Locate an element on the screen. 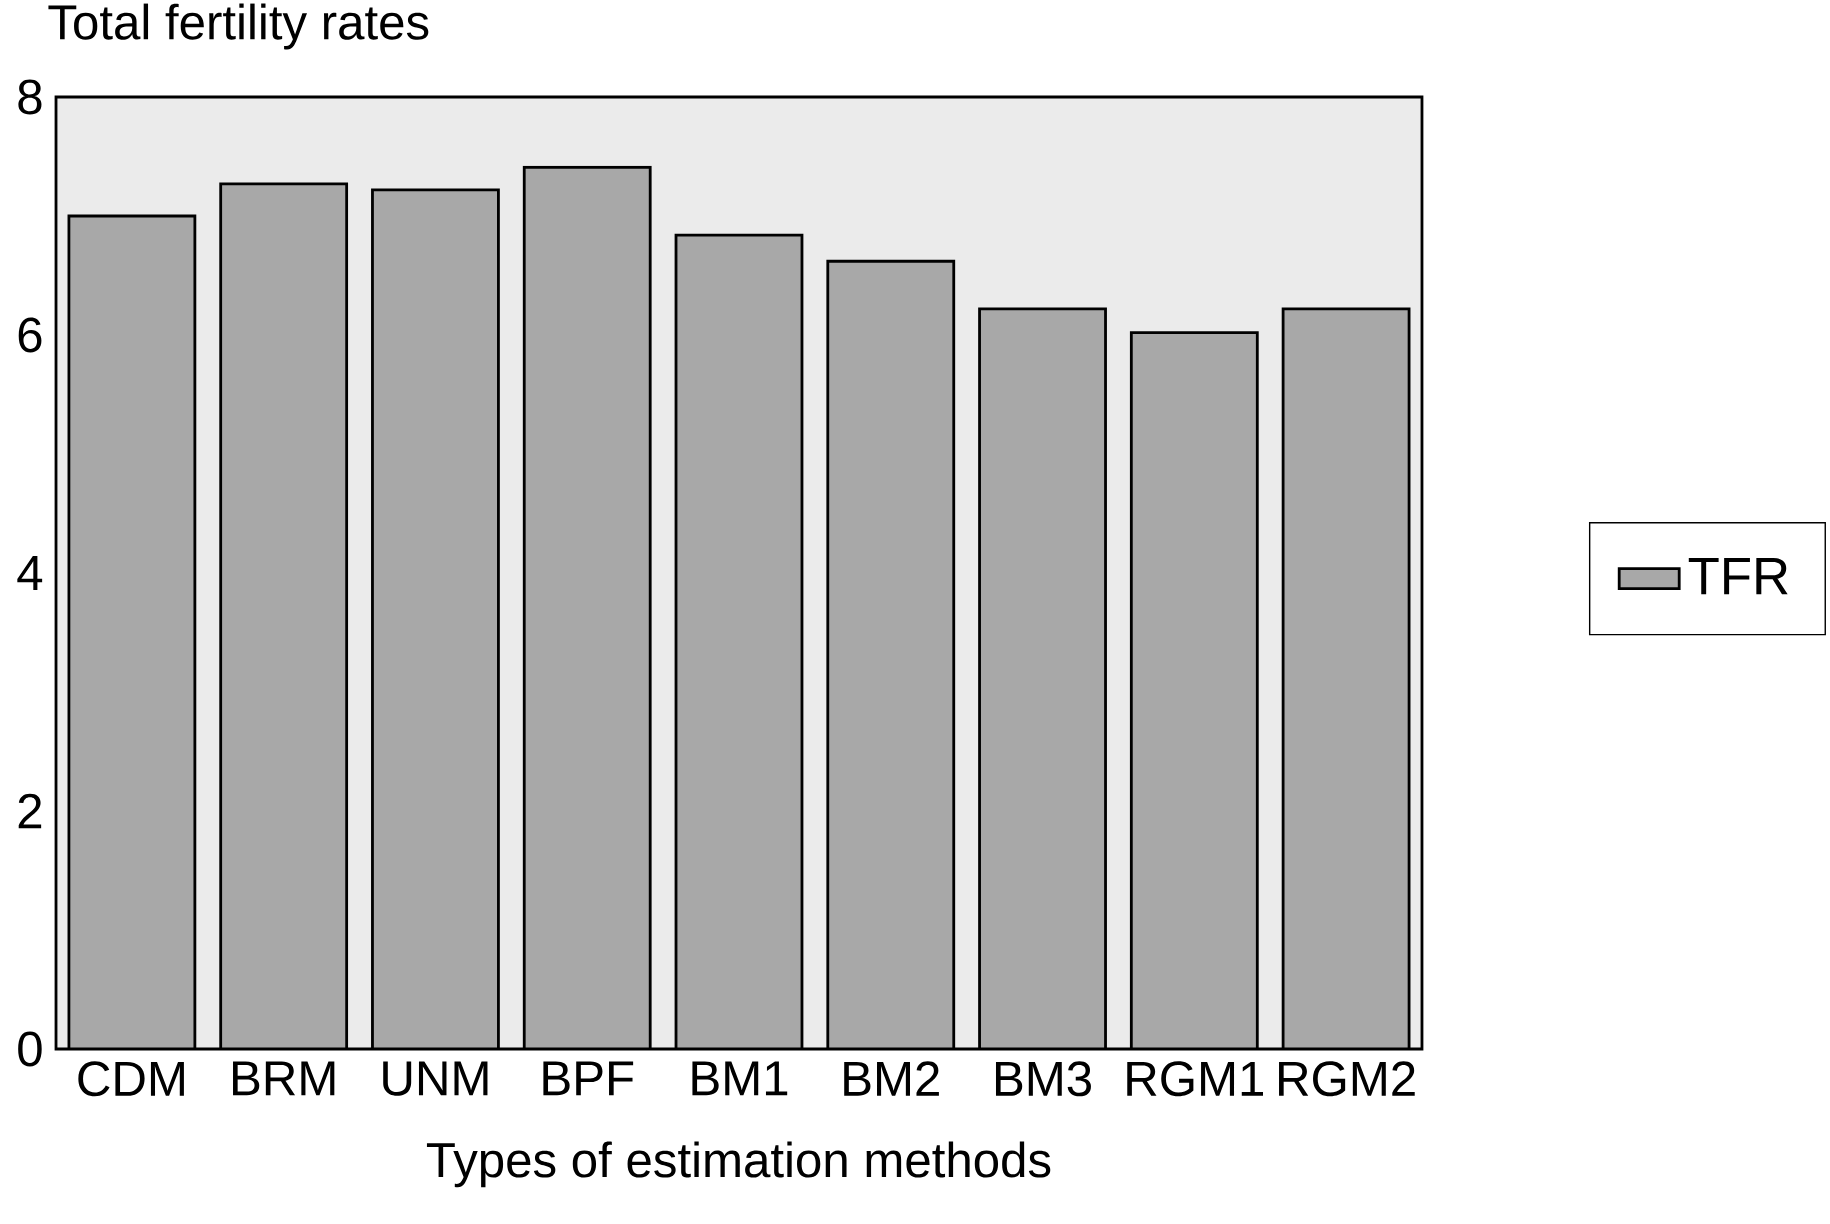 The width and height of the screenshot is (1830, 1224). x-tick-label: UNM is located at coordinates (435, 1078).